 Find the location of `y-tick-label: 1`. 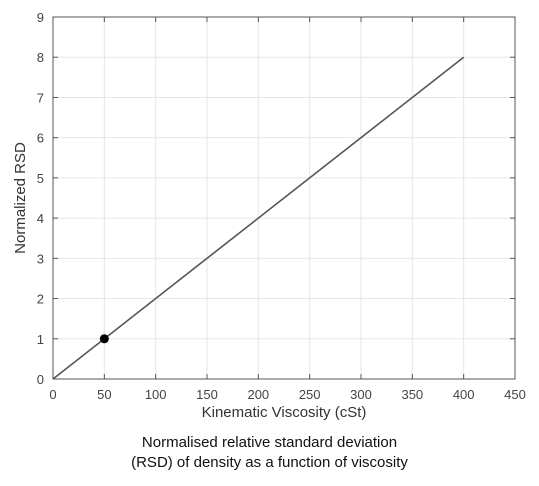

y-tick-label: 1 is located at coordinates (40, 339).